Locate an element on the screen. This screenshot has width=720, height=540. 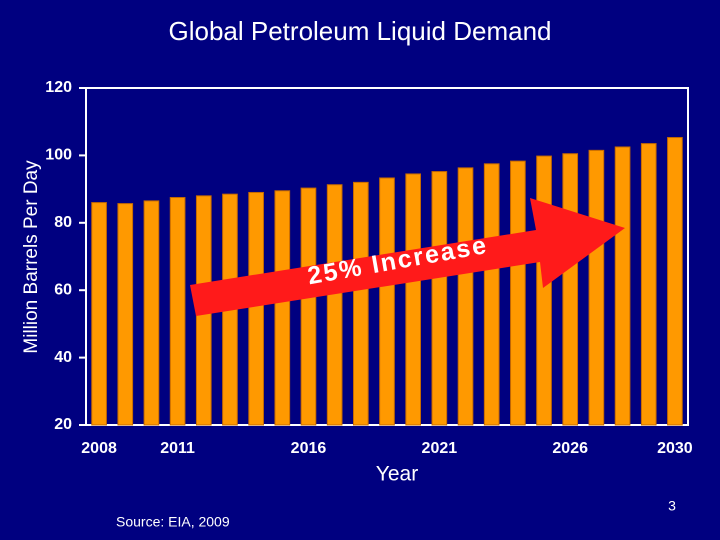
y-tick-label: 60 is located at coordinates (63, 289).